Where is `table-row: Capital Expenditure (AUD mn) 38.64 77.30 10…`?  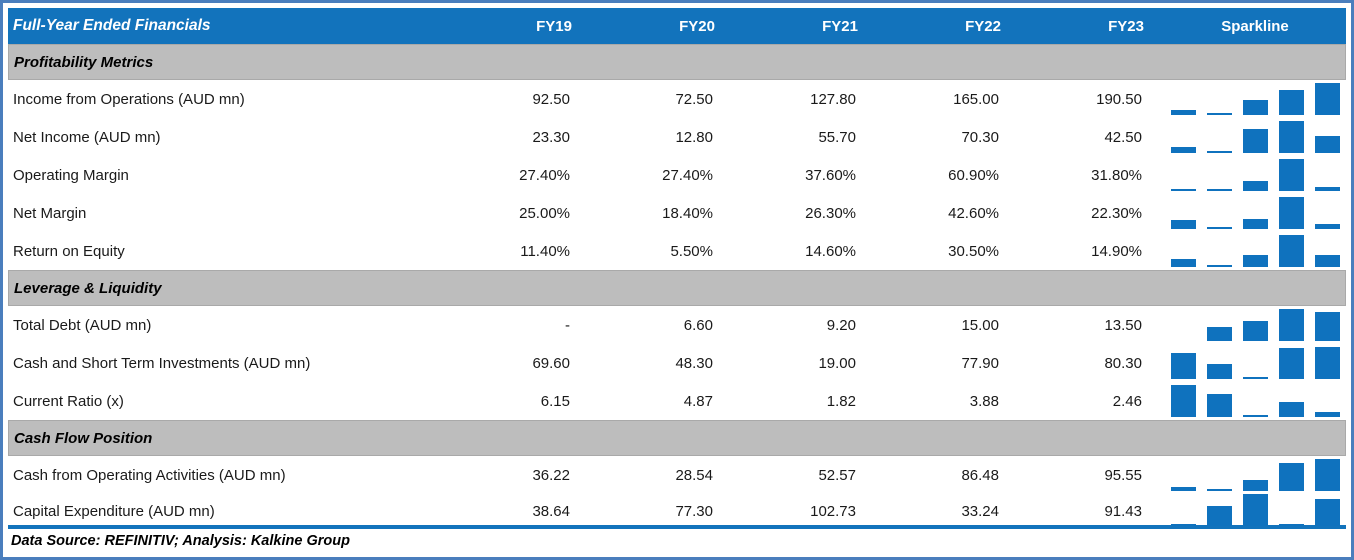 table-row: Capital Expenditure (AUD mn) 38.64 77.30 10… is located at coordinates (677, 510).